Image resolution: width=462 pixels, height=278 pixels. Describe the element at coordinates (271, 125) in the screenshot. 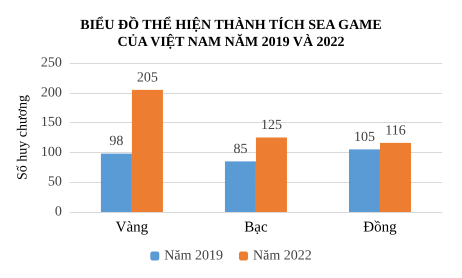

I see `data-label: 125` at that location.